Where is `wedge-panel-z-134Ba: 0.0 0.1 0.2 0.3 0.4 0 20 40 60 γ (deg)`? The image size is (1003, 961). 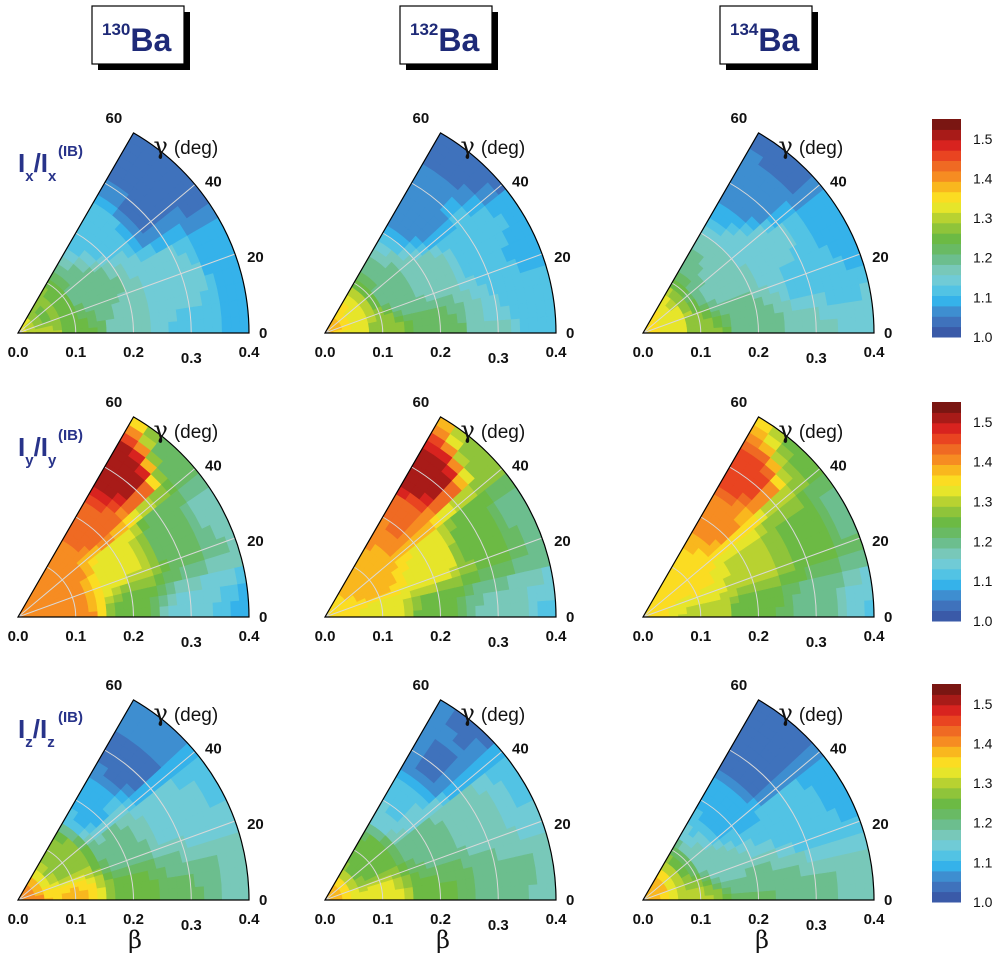 wedge-panel-z-134Ba: 0.0 0.1 0.2 0.3 0.4 0 20 40 60 γ (deg) is located at coordinates (763, 805).